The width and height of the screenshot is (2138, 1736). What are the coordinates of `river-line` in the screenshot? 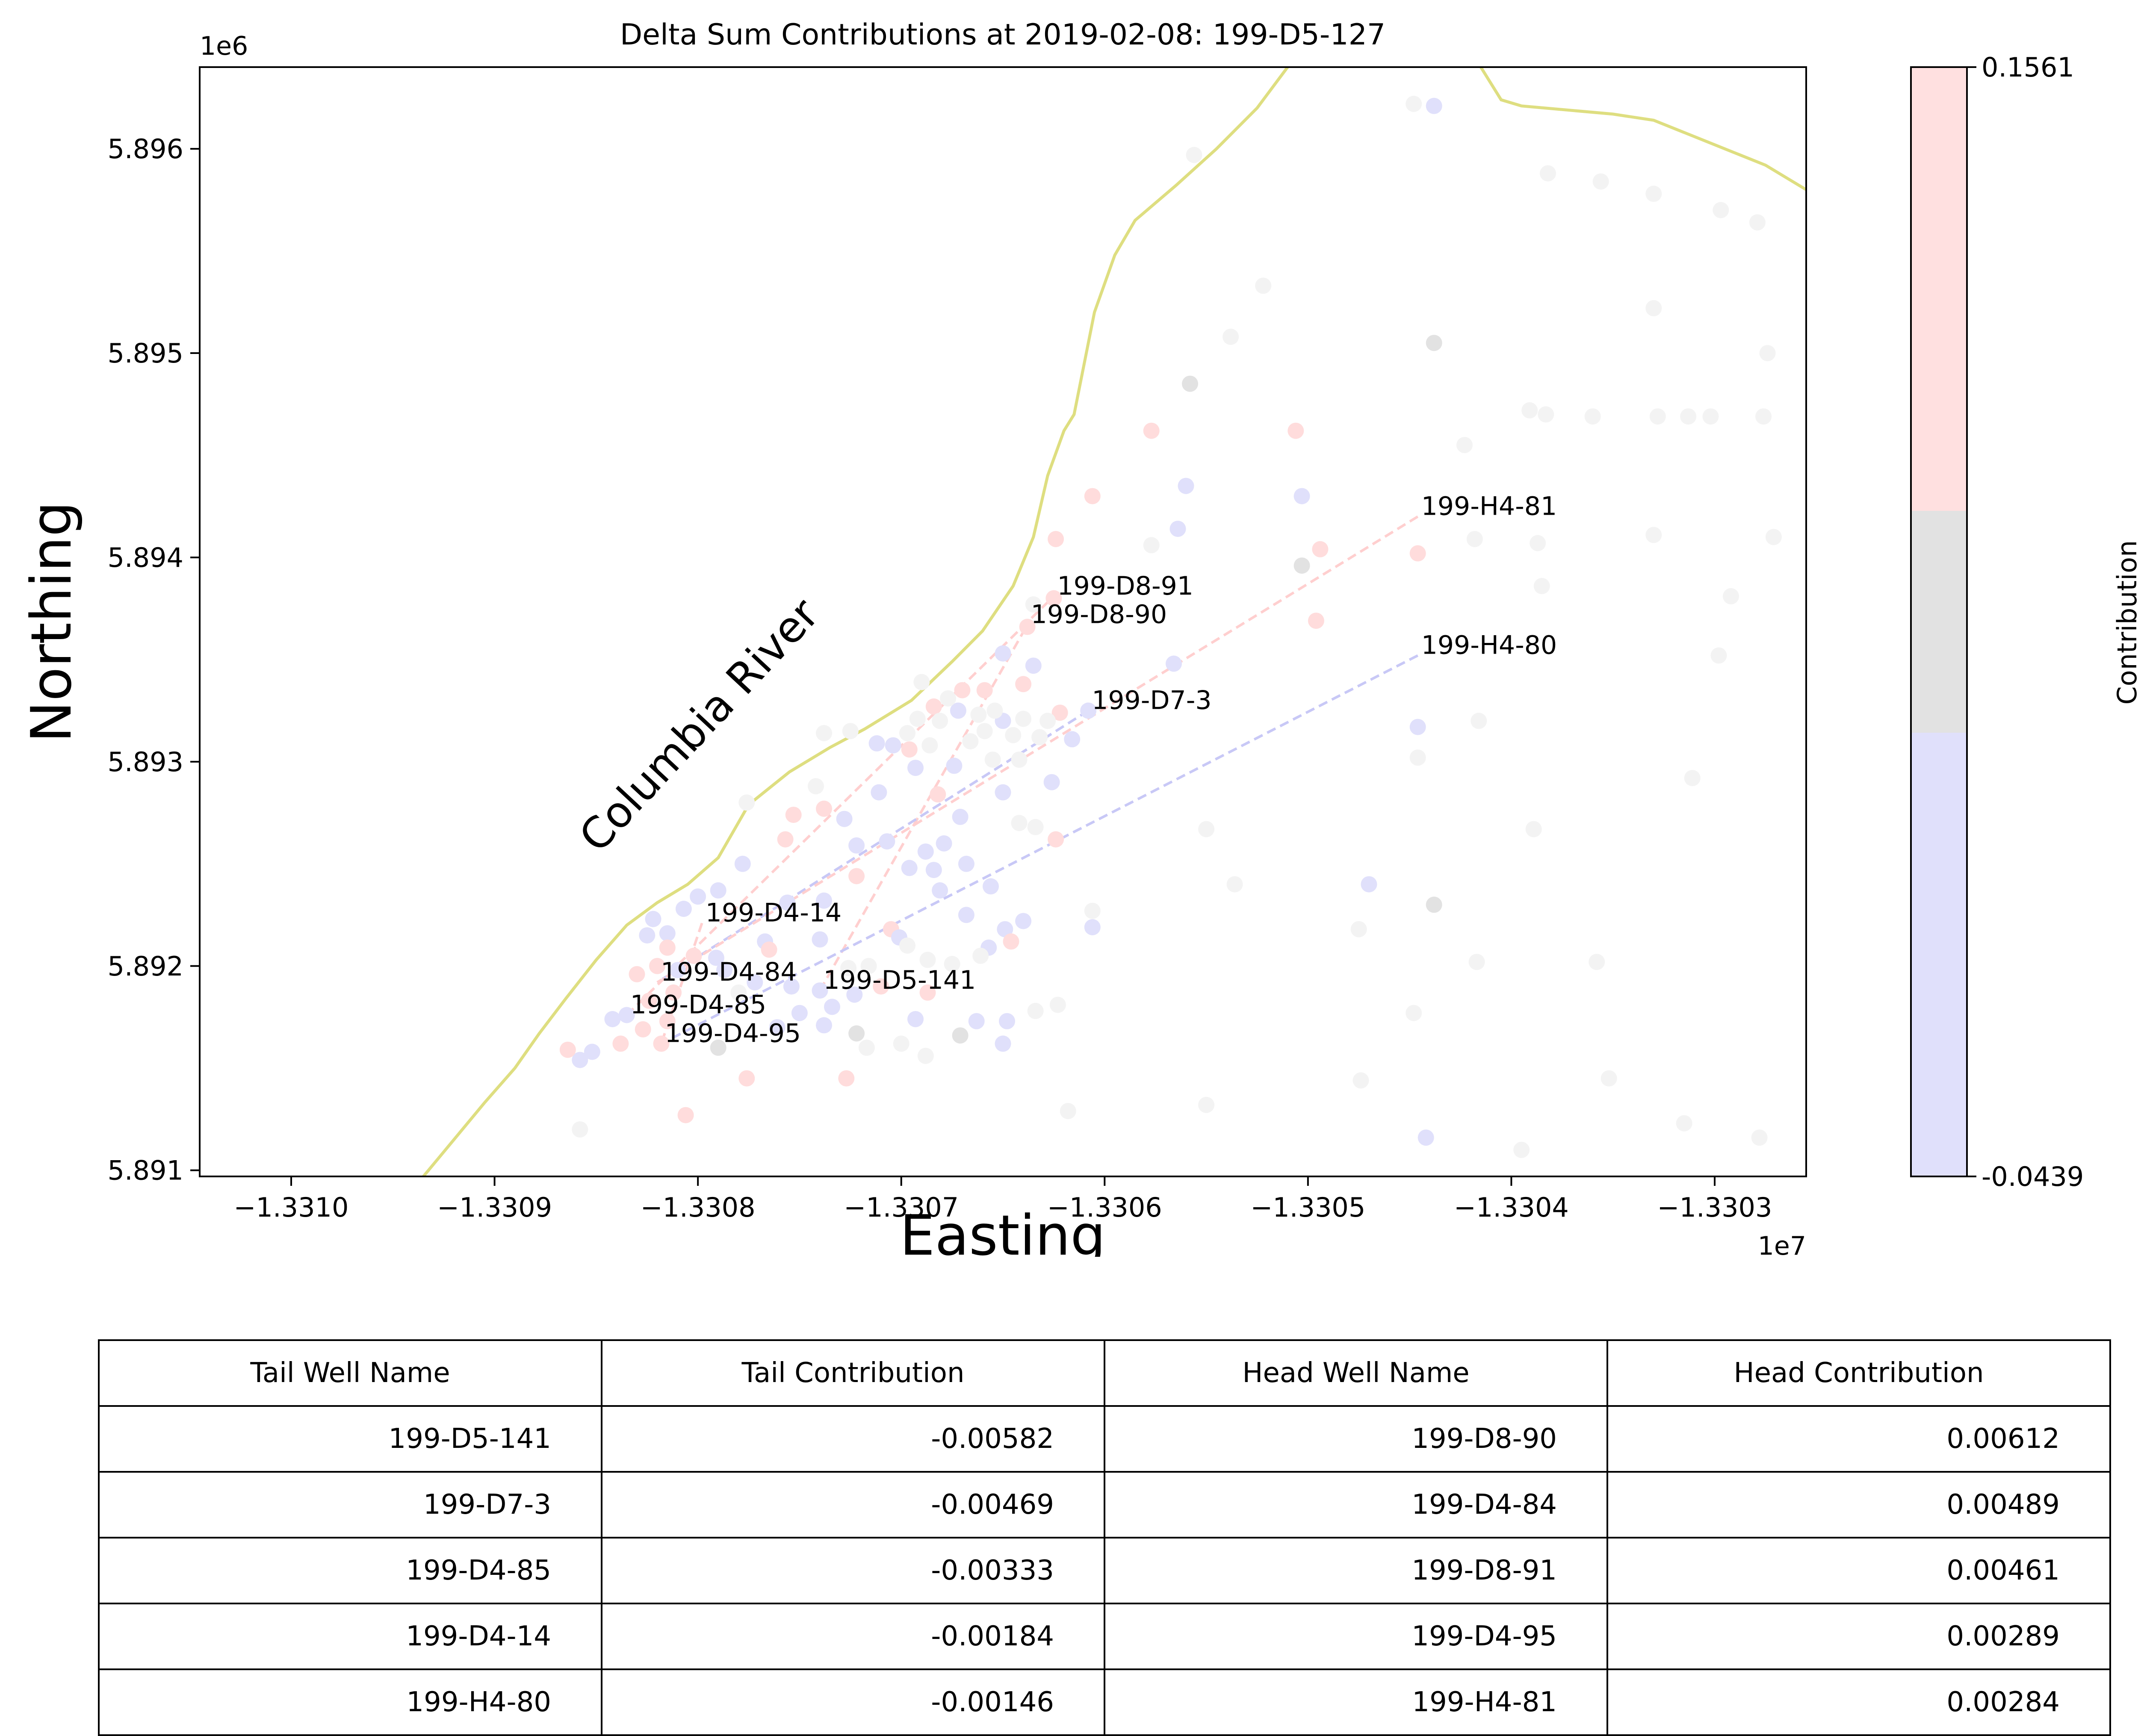 It's located at (1642, 129).